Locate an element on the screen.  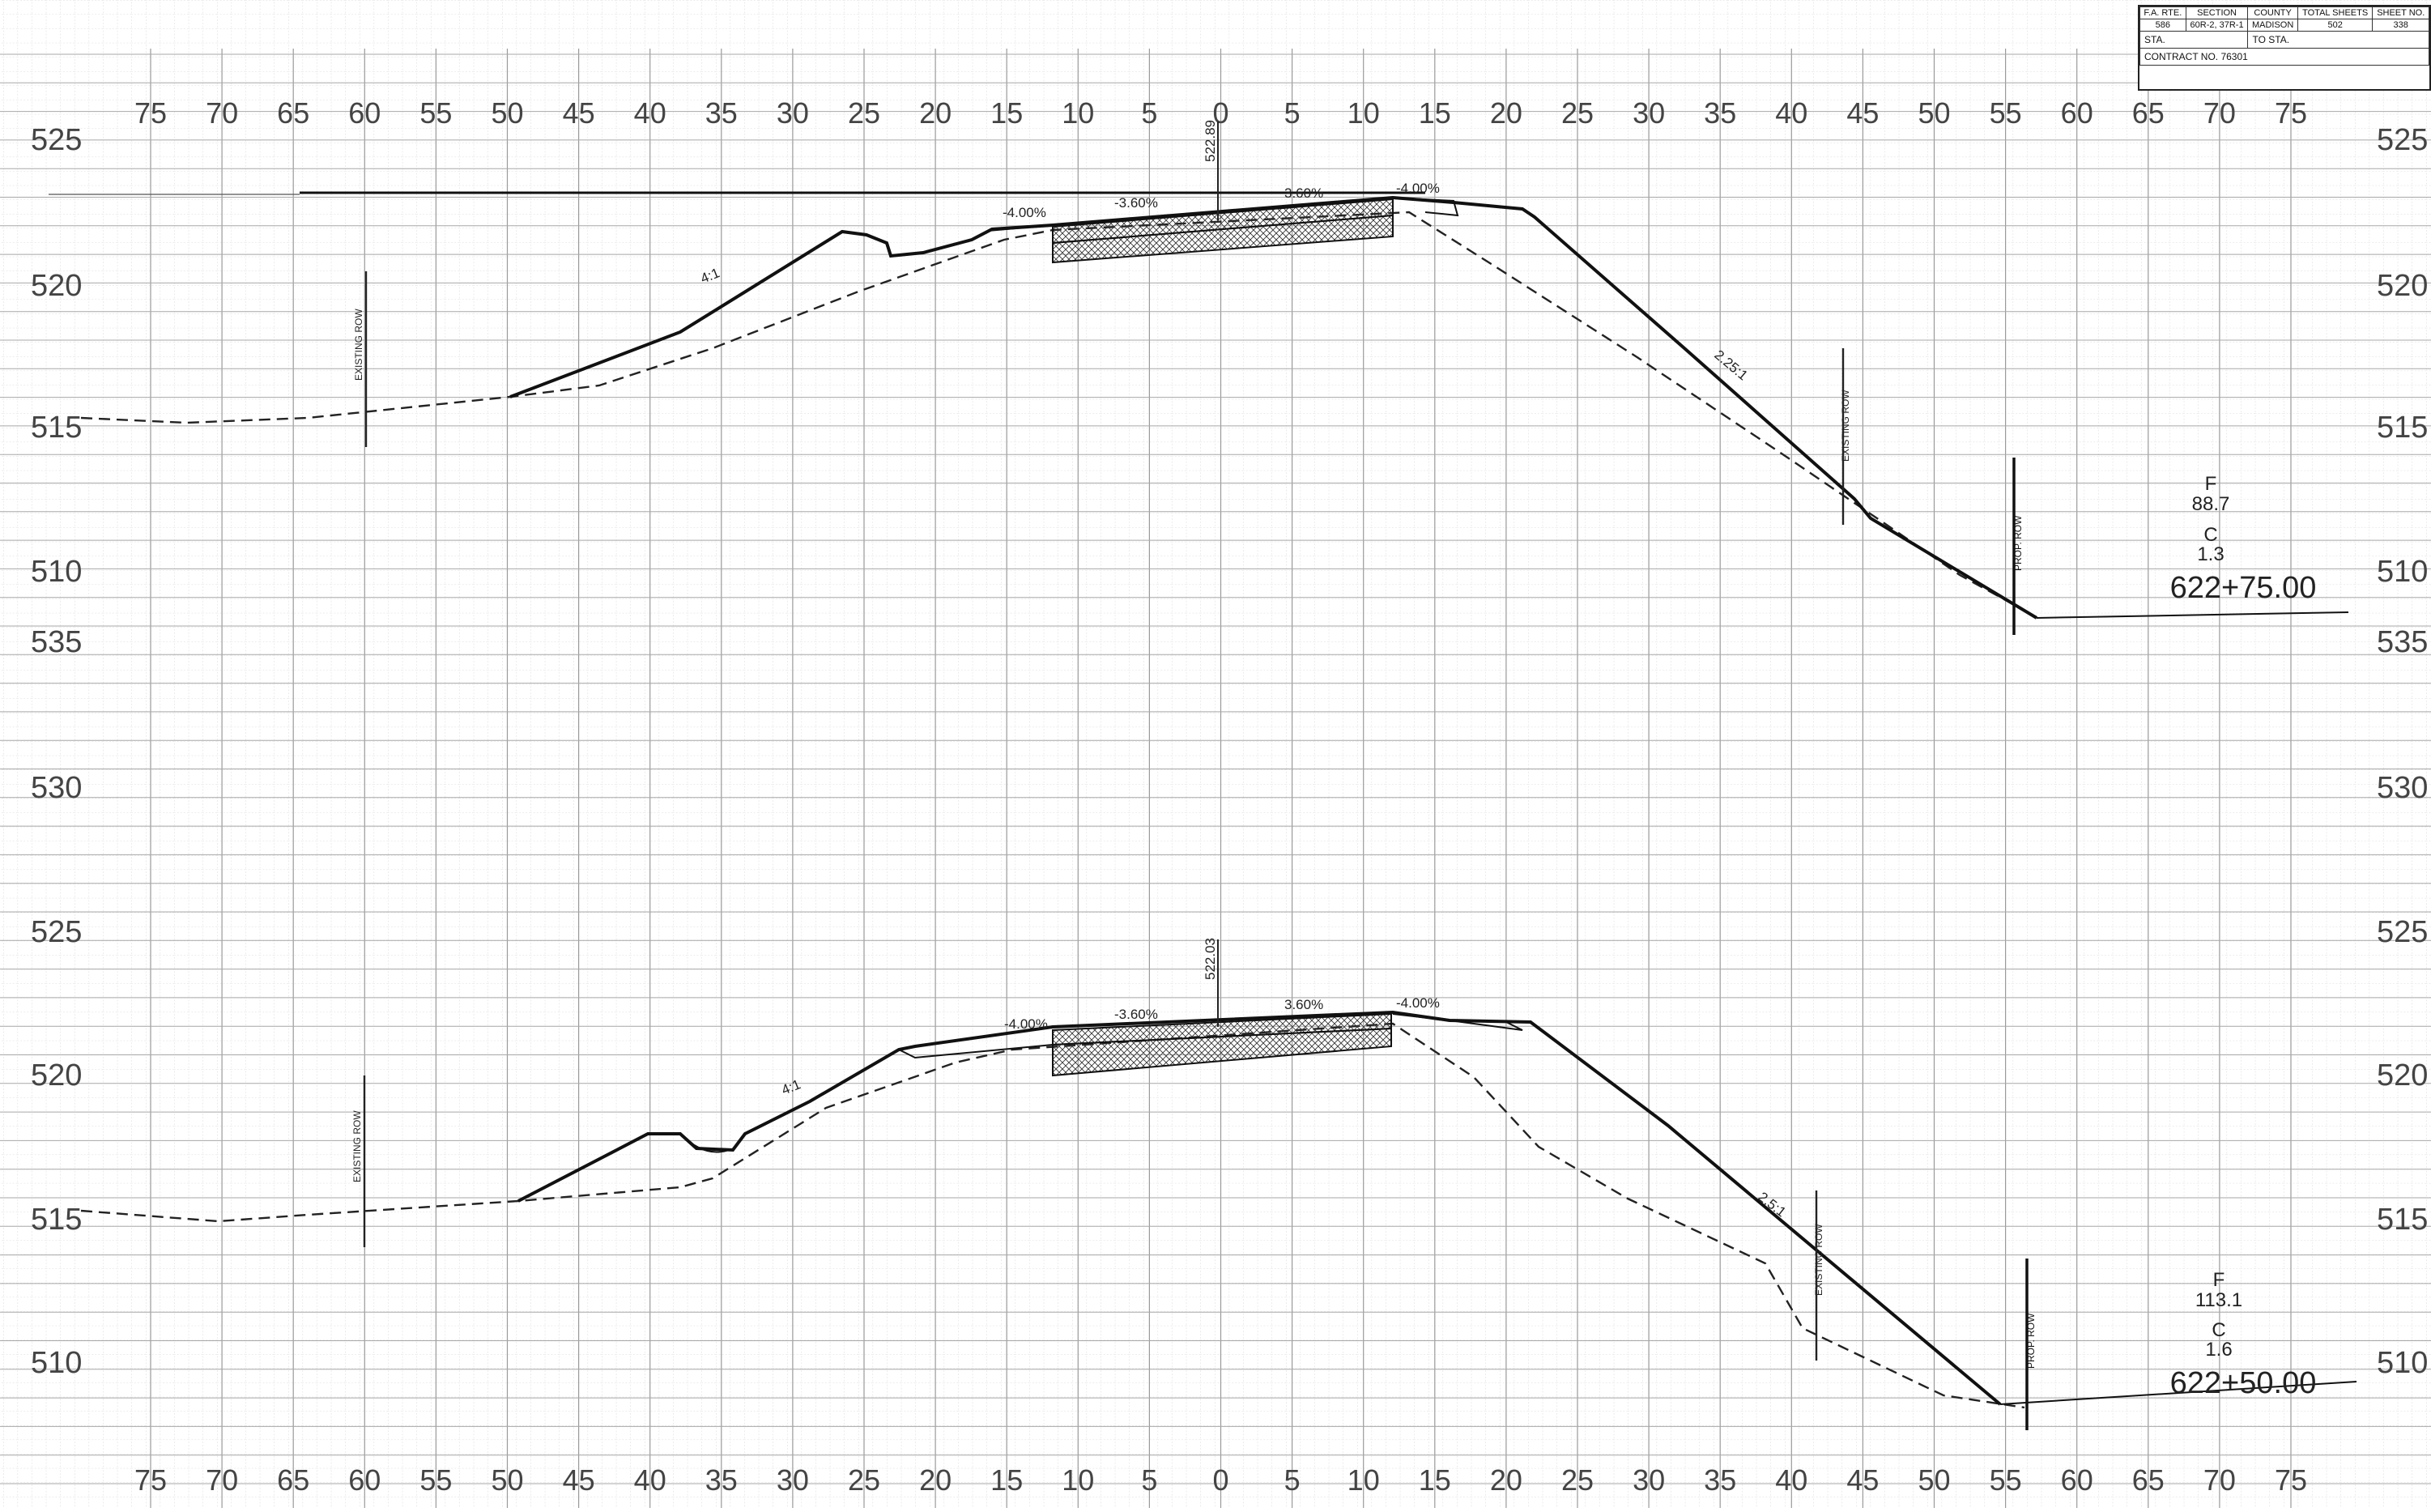
title-header-county: COUNTY is located at coordinates (2272, 12).